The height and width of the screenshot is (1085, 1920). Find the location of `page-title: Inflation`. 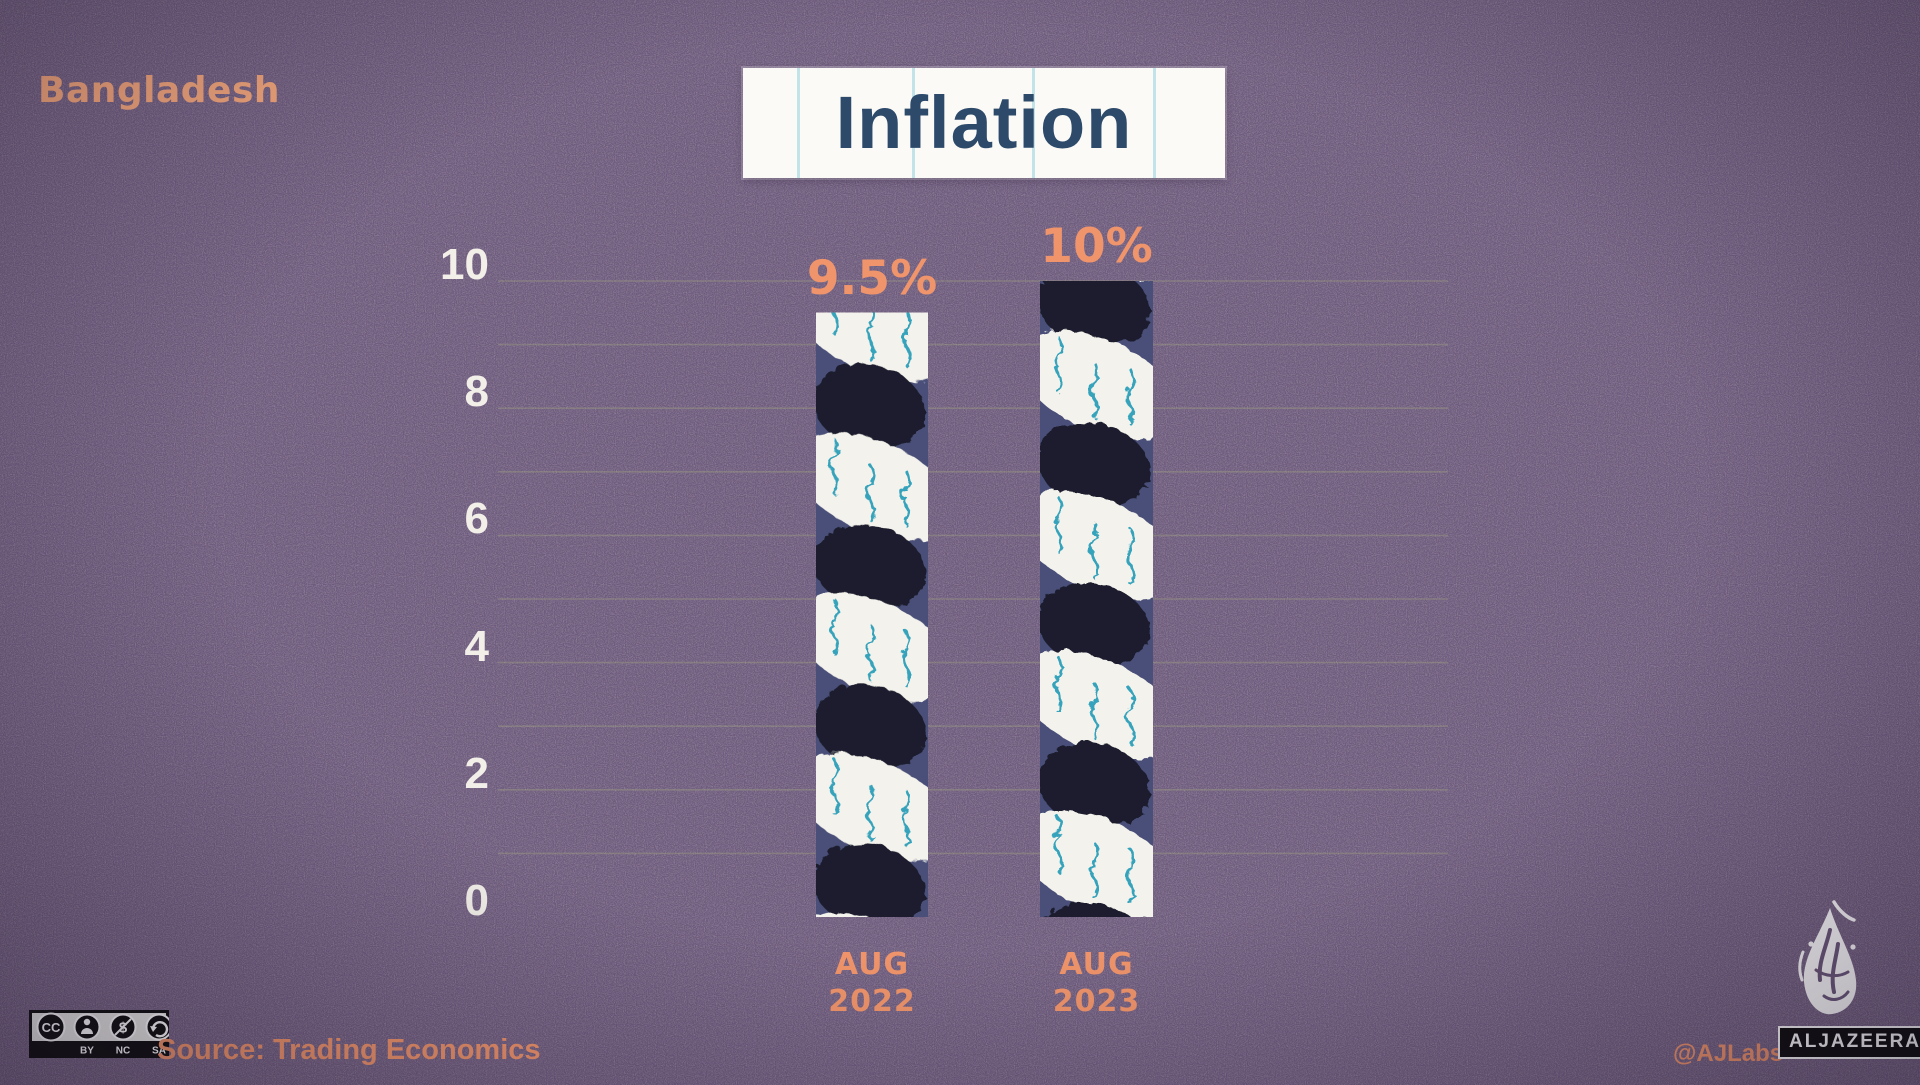

page-title: Inflation is located at coordinates (984, 122).